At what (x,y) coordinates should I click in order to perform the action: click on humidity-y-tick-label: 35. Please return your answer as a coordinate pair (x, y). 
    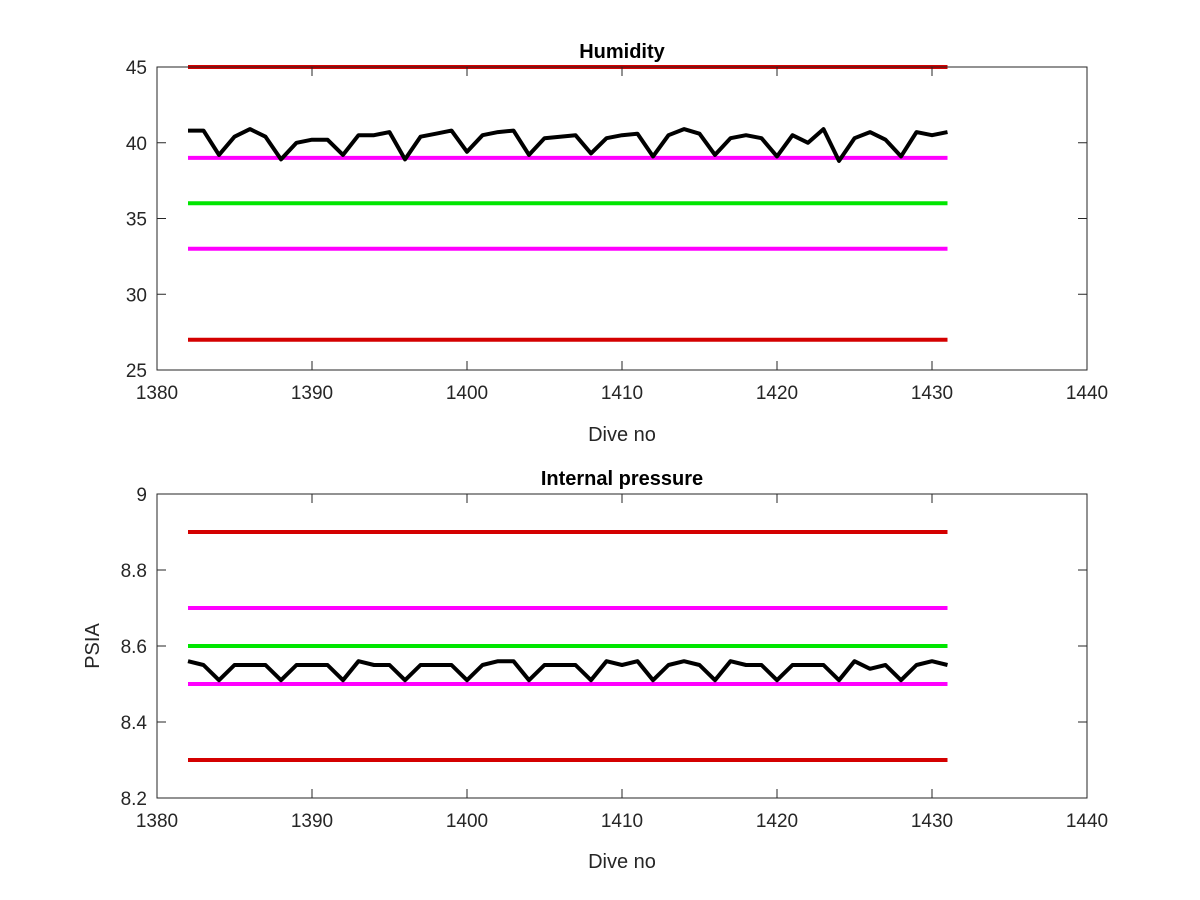
    Looking at the image, I should click on (136, 220).